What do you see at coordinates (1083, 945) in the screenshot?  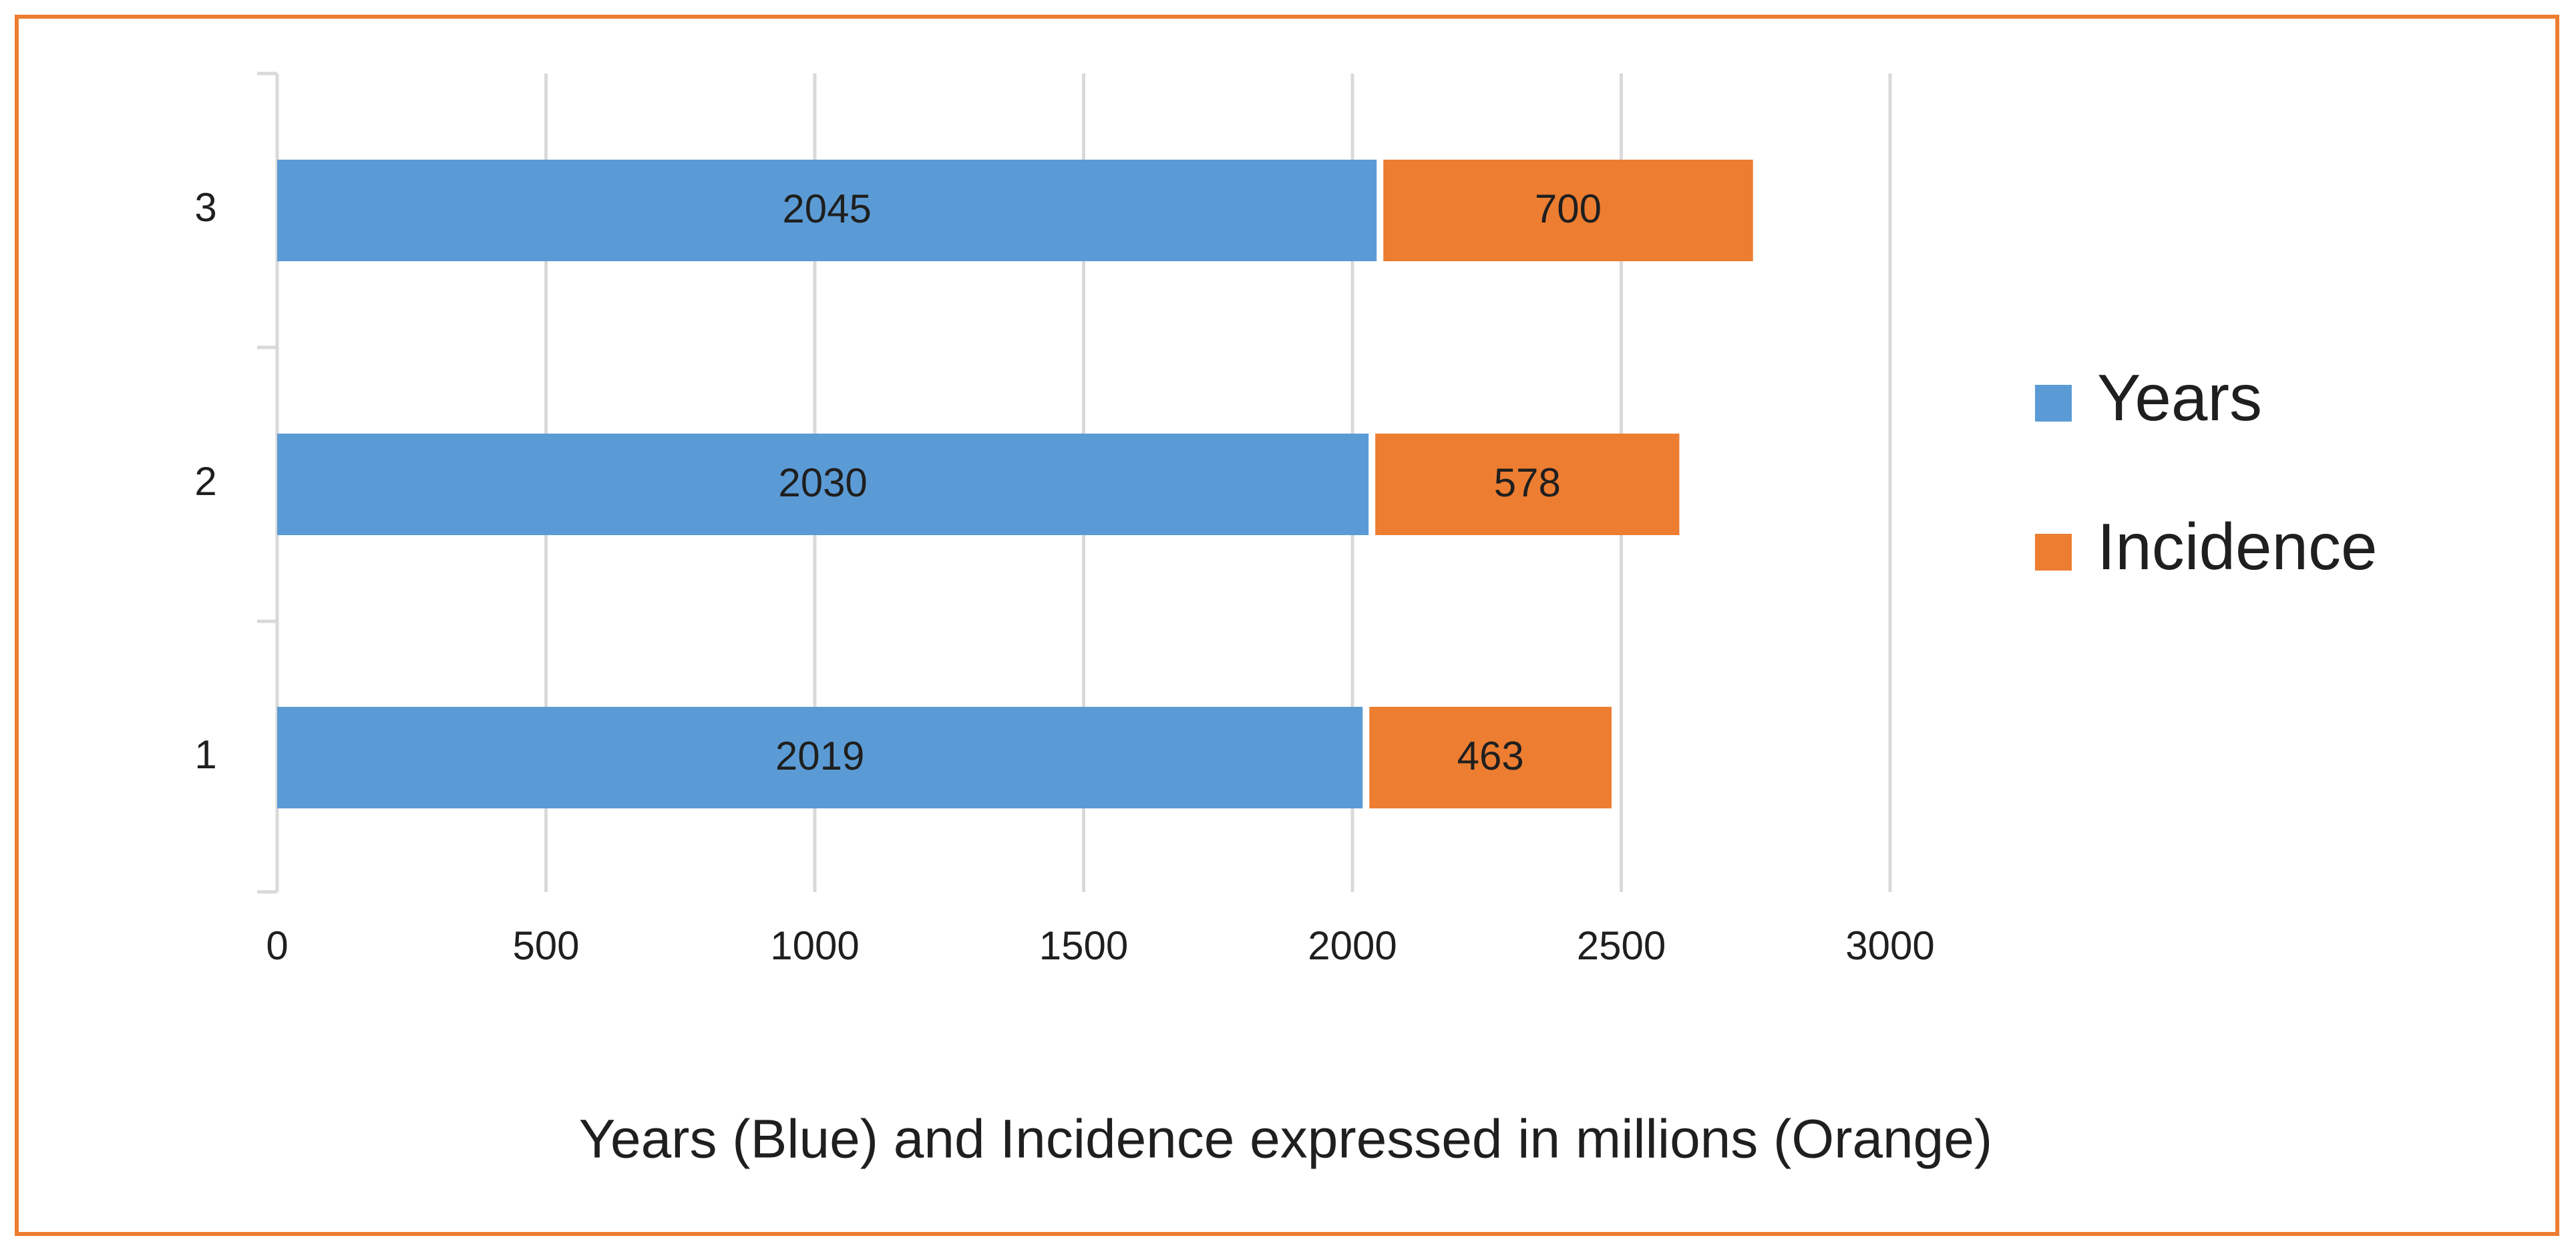 I see `x-tick-label: 1500` at bounding box center [1083, 945].